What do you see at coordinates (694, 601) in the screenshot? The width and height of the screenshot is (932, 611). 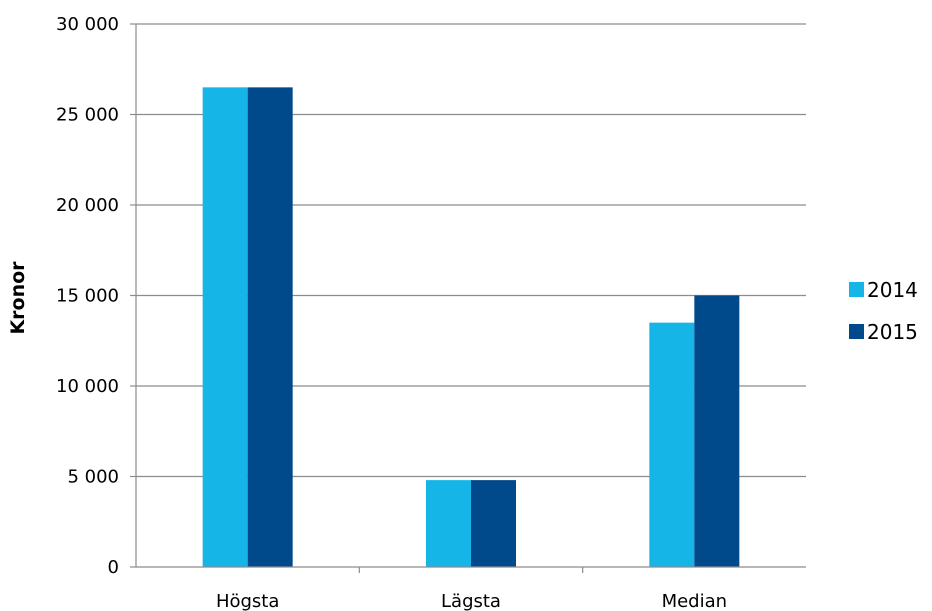 I see `x-tick-label: Median` at bounding box center [694, 601].